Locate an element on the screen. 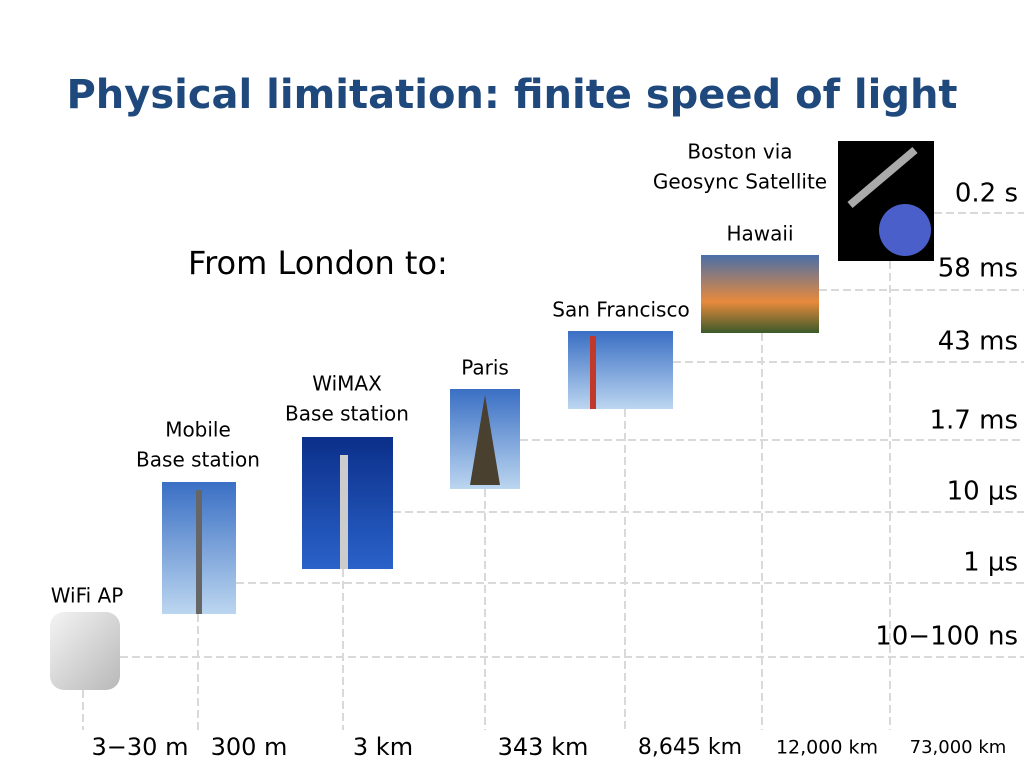 The height and width of the screenshot is (768, 1024). distance: 3 km is located at coordinates (383, 747).